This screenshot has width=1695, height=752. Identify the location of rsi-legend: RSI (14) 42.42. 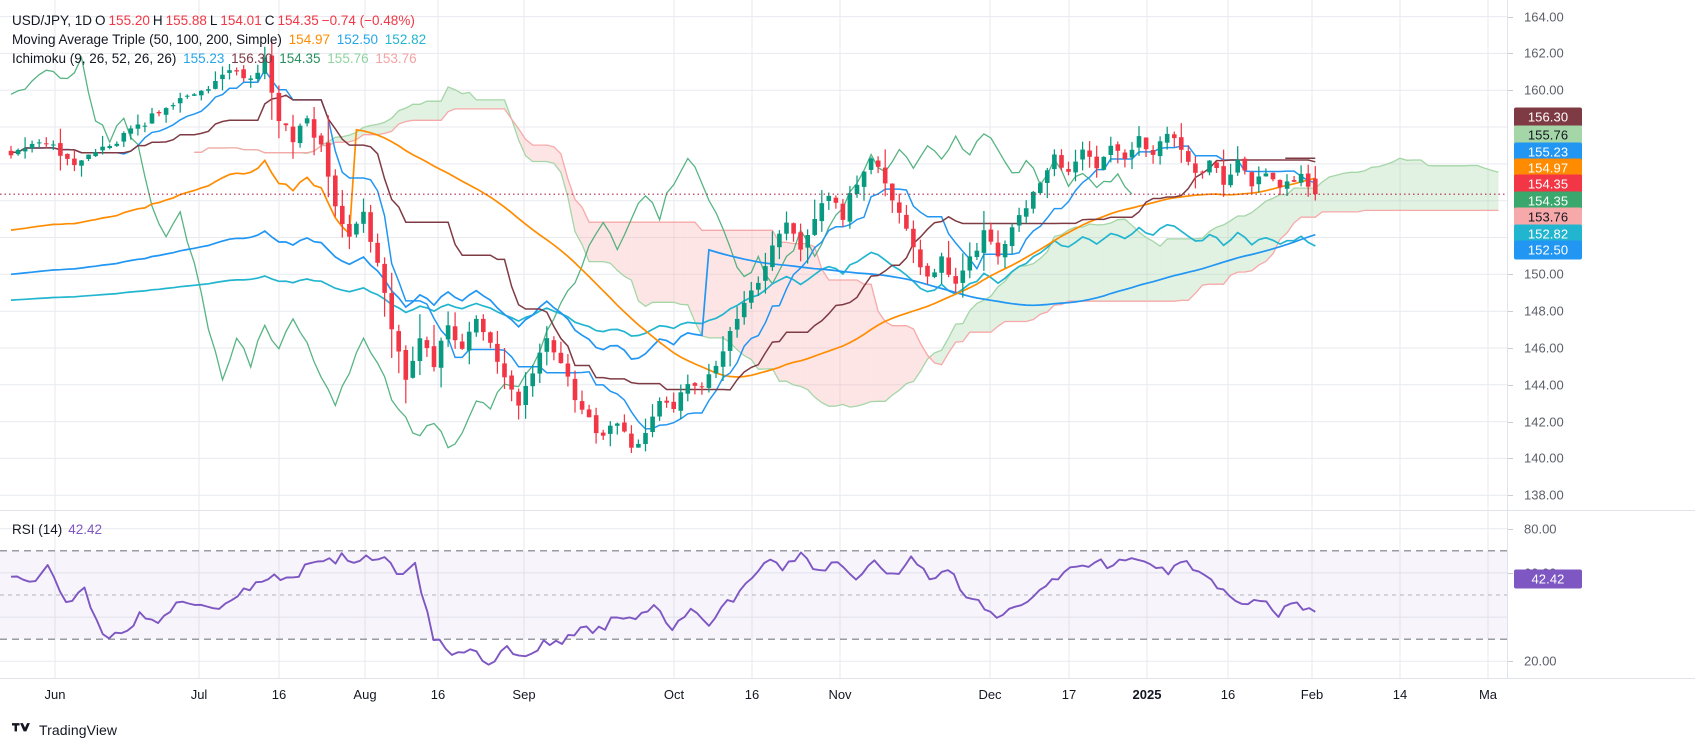
(57, 529).